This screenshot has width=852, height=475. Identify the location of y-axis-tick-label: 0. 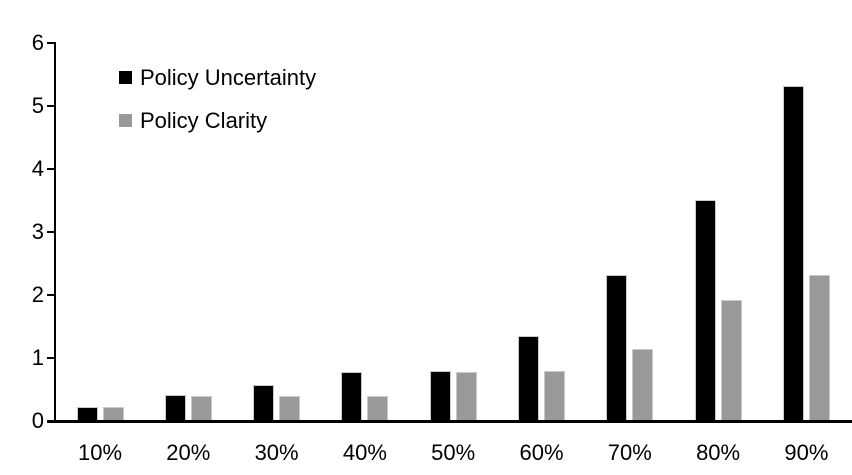
(37, 420).